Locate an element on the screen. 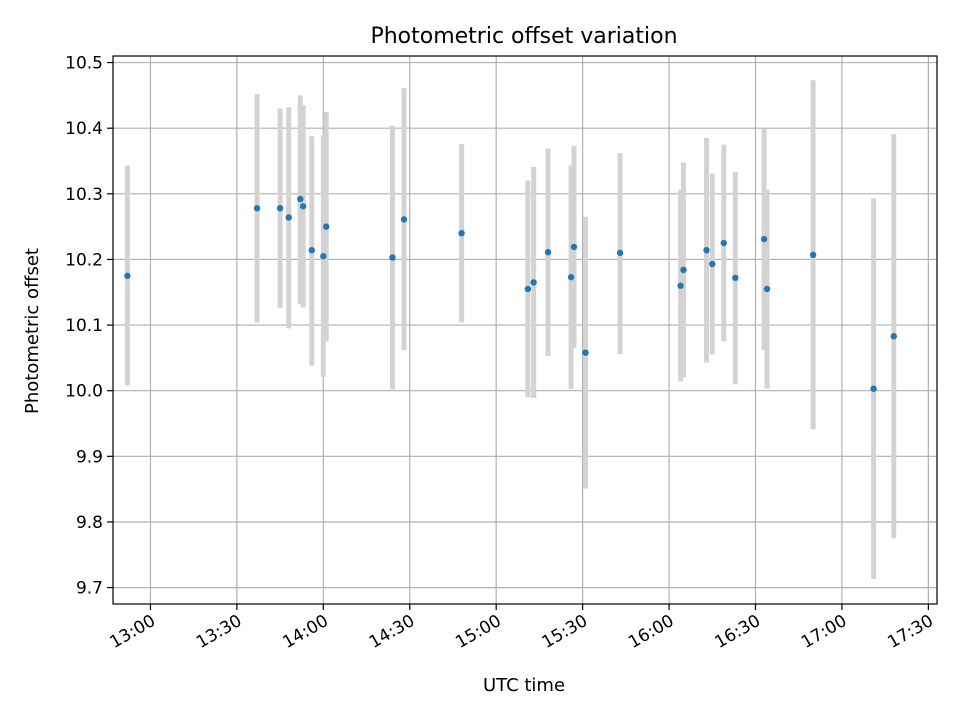 The image size is (960, 720). y-tick-label: 10.3 is located at coordinates (84, 195).